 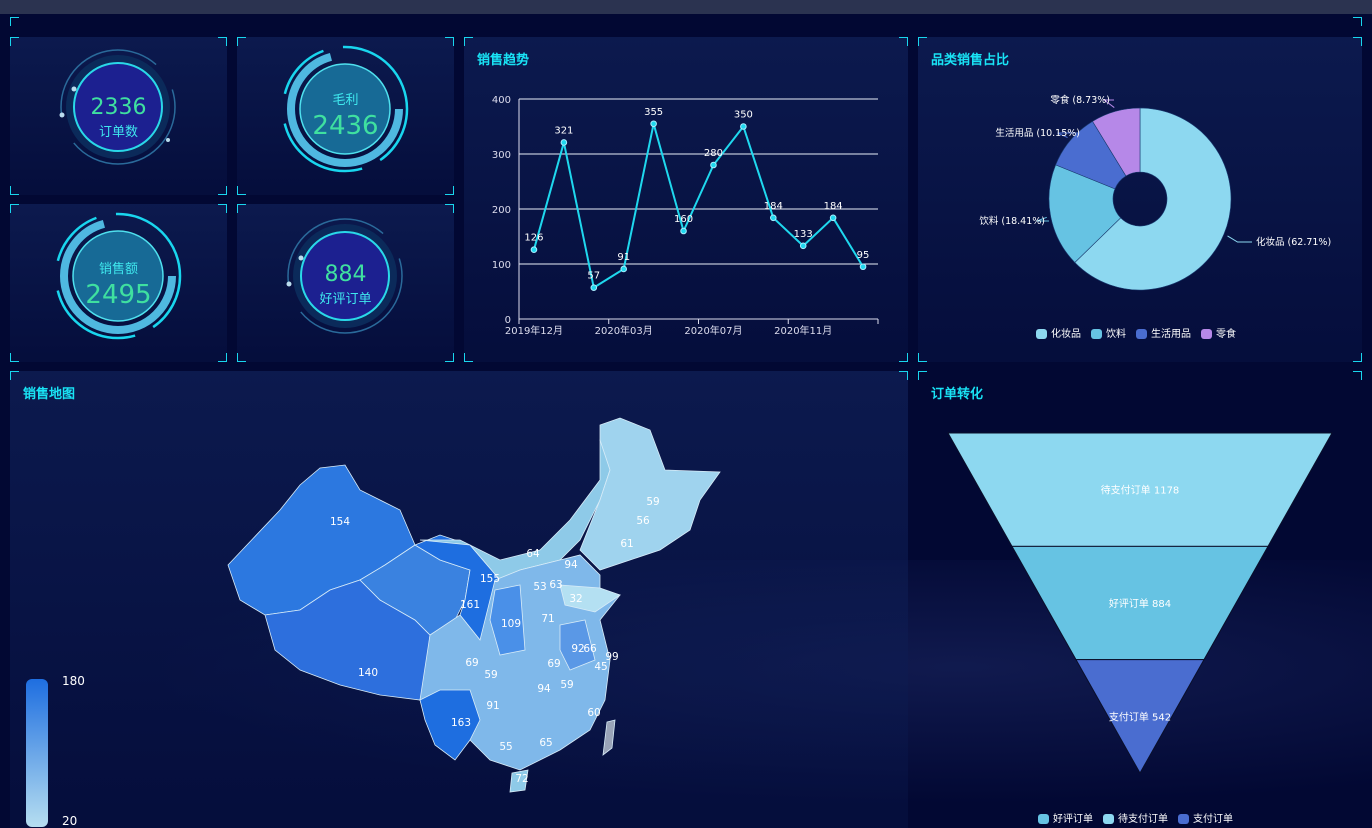 I want to click on region-value-label: 69, so click(x=553, y=664).